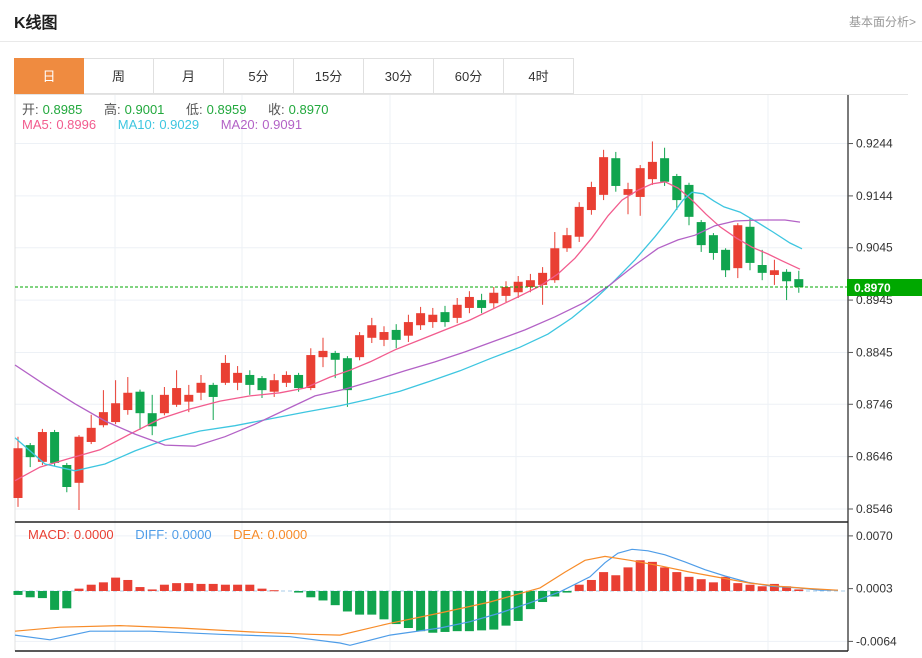  I want to click on tab-15min: 15分, so click(329, 76).